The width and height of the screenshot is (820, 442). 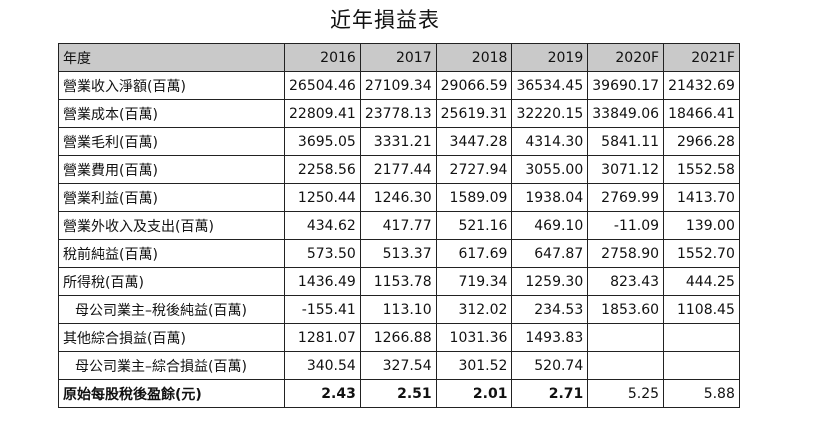 I want to click on table-cell: 2.01, so click(x=474, y=393).